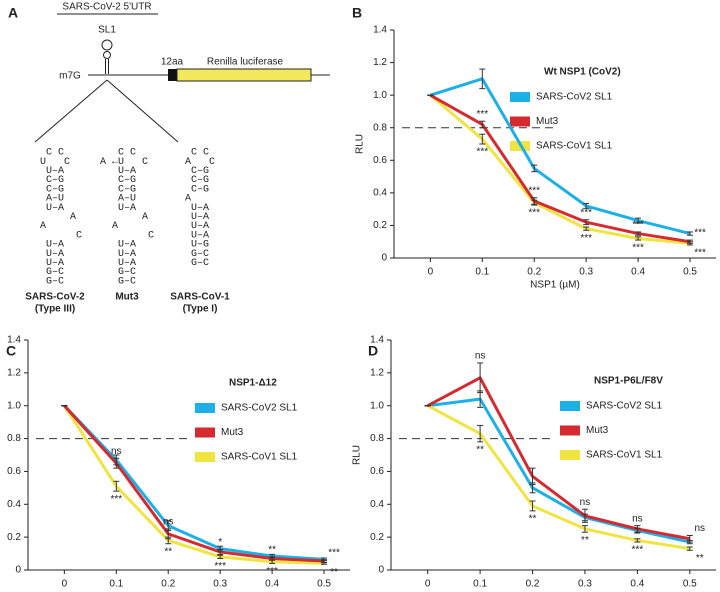 The width and height of the screenshot is (720, 592). What do you see at coordinates (200, 162) in the screenshot?
I see `sequence-line: A C` at bounding box center [200, 162].